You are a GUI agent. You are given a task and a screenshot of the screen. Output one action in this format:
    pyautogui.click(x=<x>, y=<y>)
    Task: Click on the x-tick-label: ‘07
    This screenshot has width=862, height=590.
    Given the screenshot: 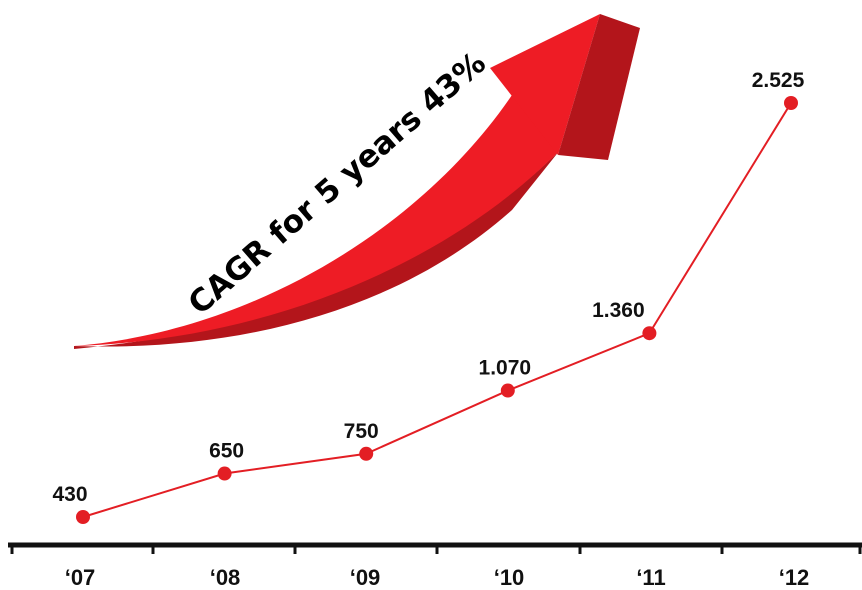 What is the action you would take?
    pyautogui.click(x=80, y=577)
    